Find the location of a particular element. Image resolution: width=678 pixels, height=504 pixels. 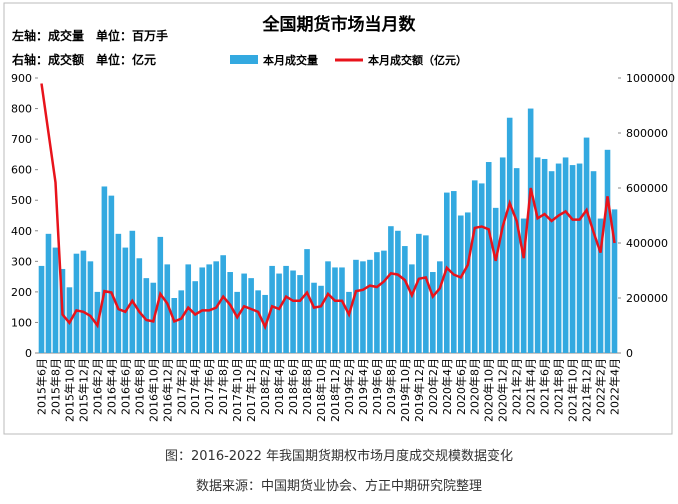

x-tick-label: 2016年4月 is located at coordinates (111, 386).